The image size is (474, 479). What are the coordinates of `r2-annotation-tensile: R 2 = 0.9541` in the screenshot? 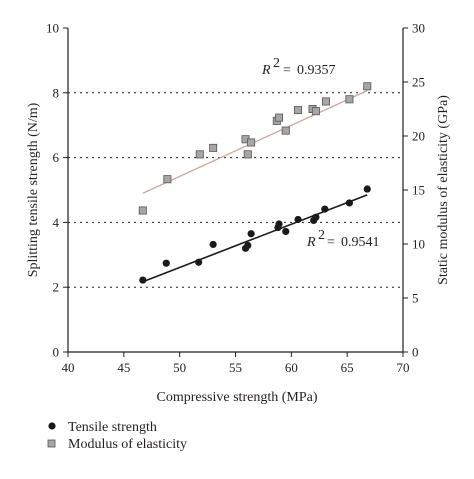 It's located at (343, 239).